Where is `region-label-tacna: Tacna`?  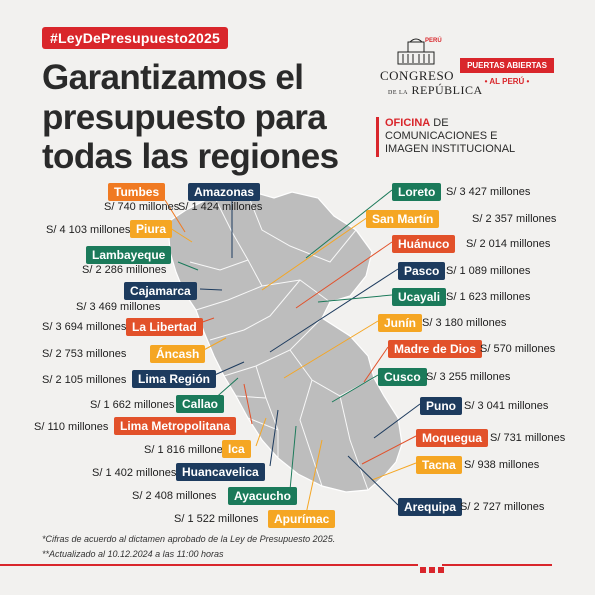
region-label-tacna: Tacna is located at coordinates (439, 465).